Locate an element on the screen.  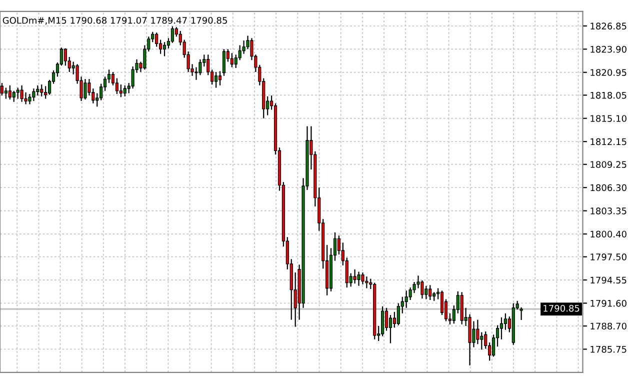
y-tick-label: 1812.15 is located at coordinates (608, 142).